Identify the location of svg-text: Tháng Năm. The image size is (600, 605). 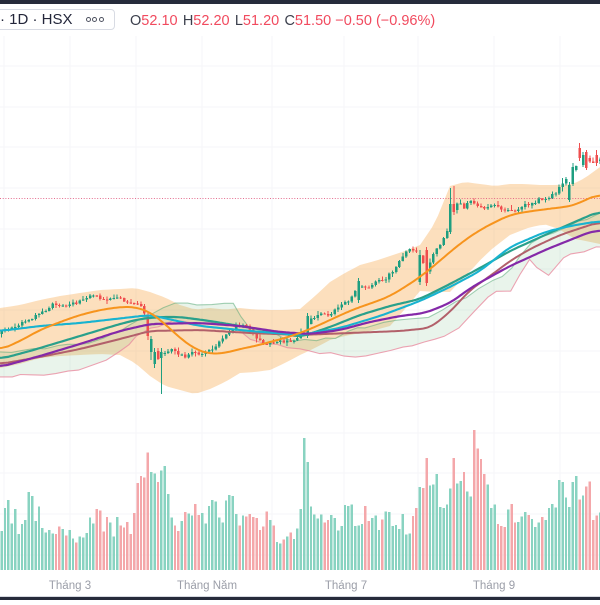
(207, 586).